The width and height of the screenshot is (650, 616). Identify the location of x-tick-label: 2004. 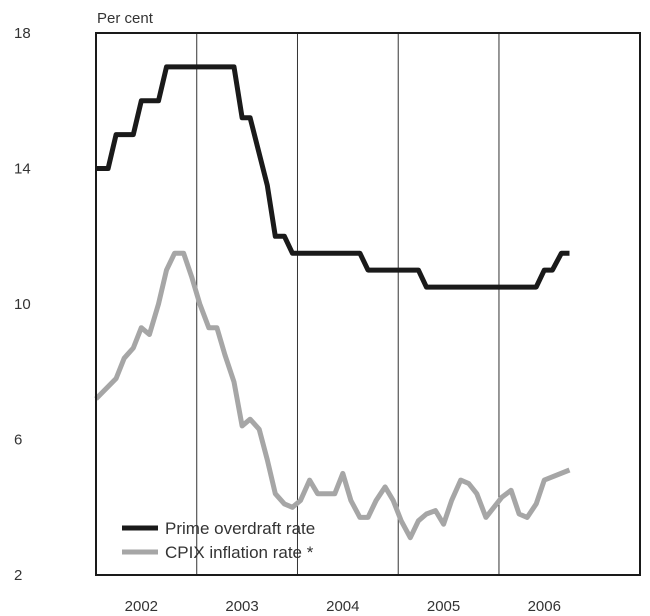
(342, 606).